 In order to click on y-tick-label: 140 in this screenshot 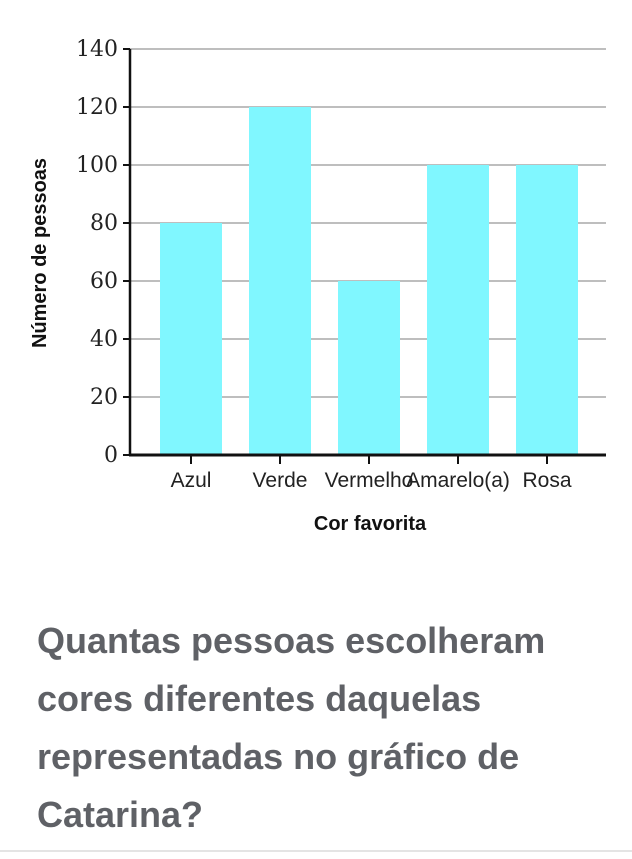, I will do `click(97, 49)`.